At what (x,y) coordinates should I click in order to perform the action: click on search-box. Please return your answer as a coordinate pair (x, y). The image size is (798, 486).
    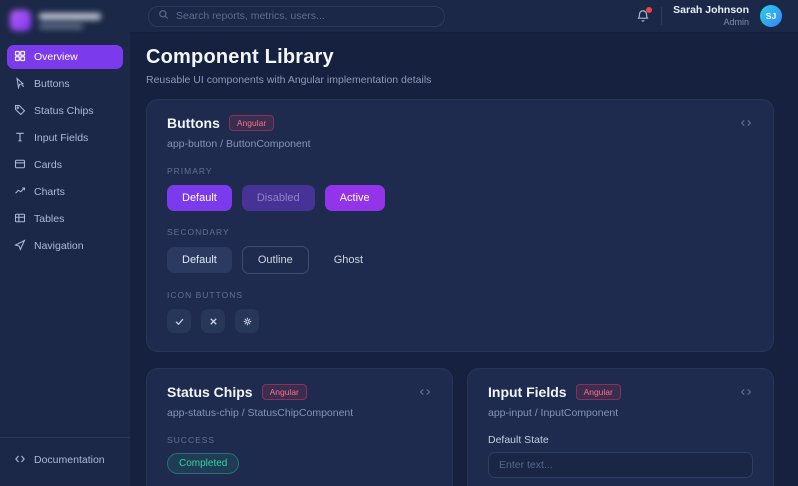
    Looking at the image, I should click on (296, 16).